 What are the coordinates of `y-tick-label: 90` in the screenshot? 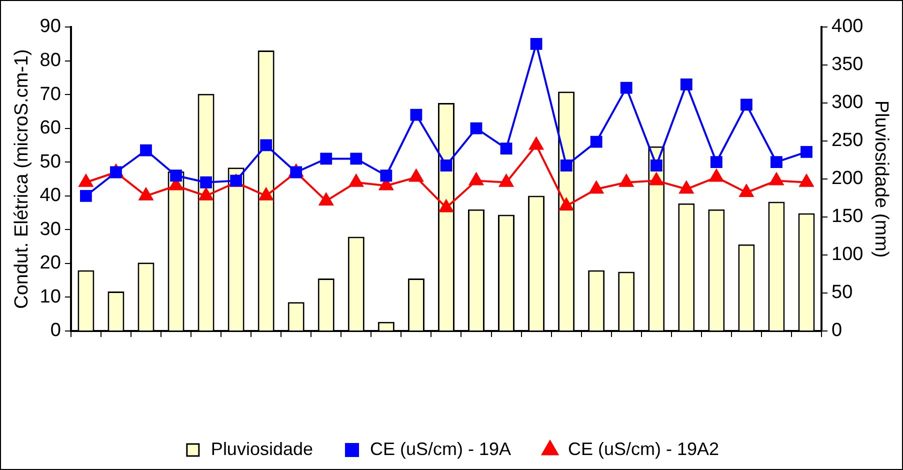 It's located at (50, 27).